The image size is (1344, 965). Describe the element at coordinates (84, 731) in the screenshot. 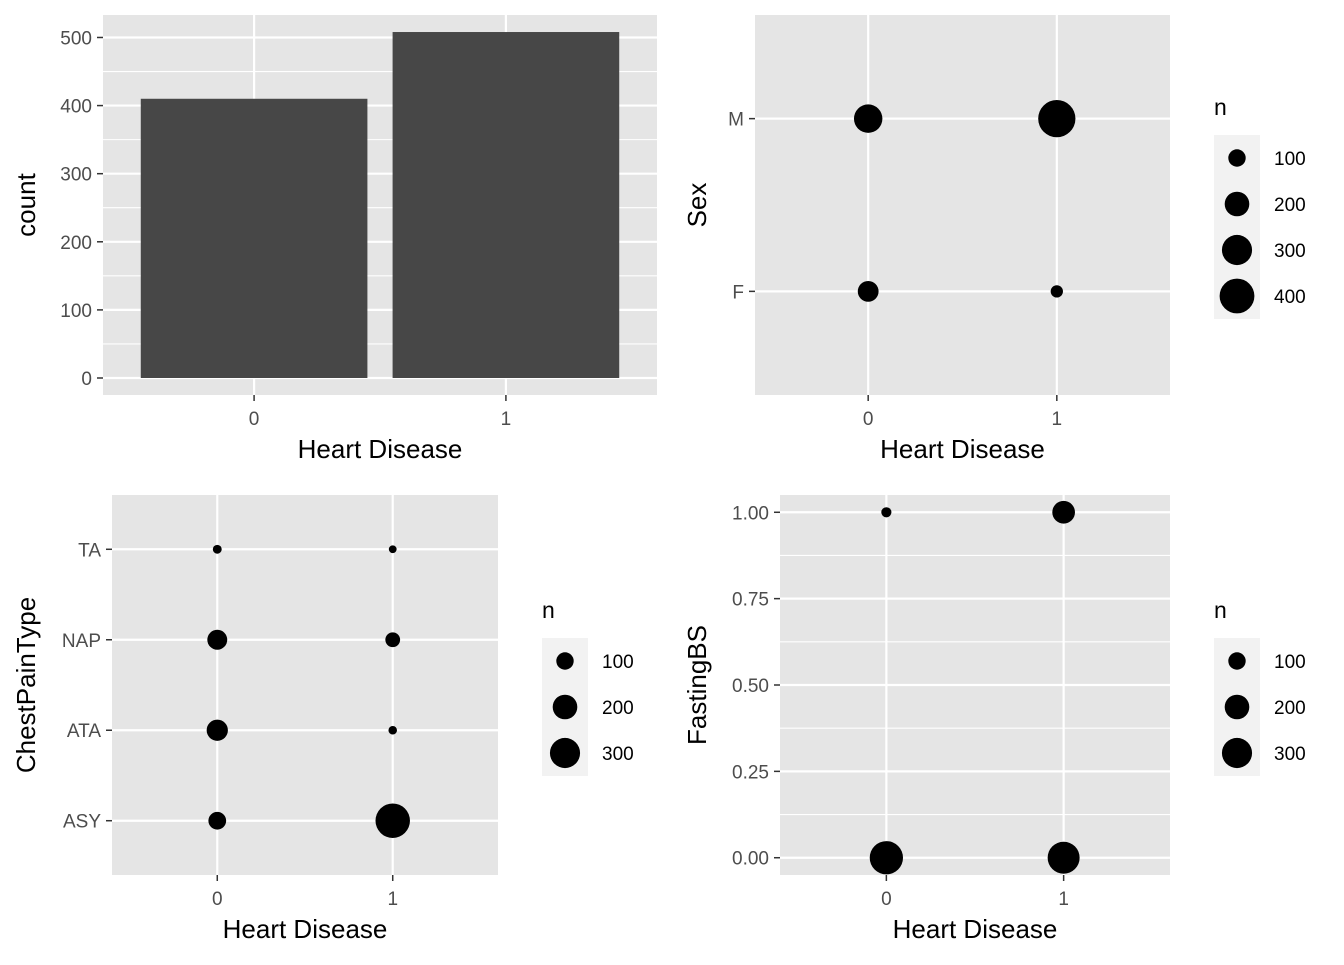

I see `y-tick-label: ATA` at that location.